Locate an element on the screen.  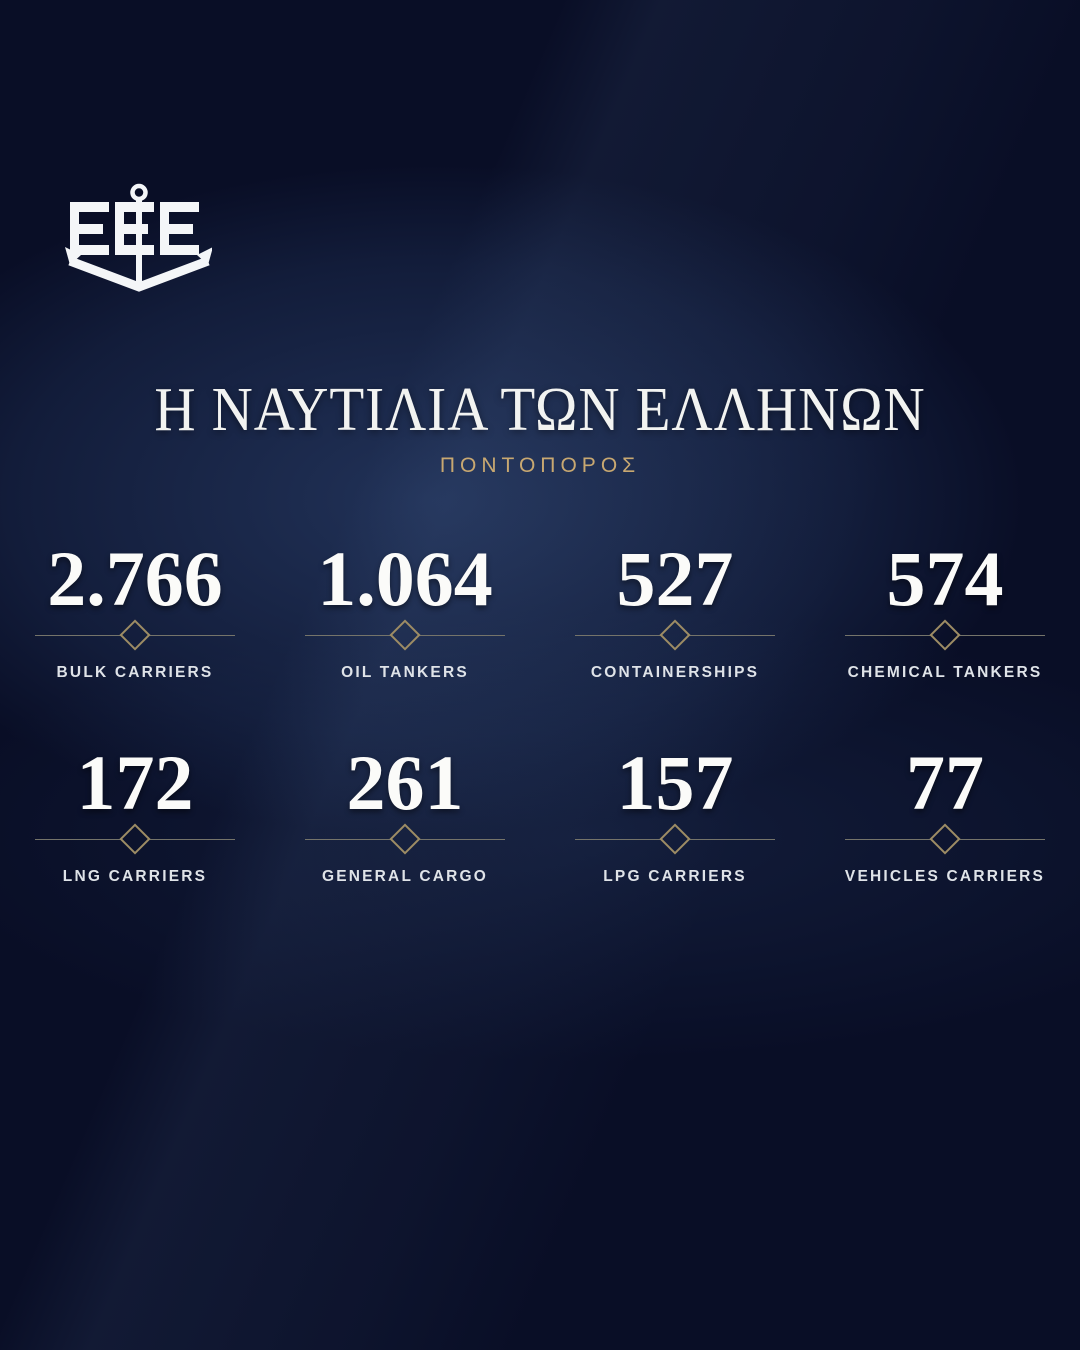
stat-value: 77 is located at coordinates (945, 782).